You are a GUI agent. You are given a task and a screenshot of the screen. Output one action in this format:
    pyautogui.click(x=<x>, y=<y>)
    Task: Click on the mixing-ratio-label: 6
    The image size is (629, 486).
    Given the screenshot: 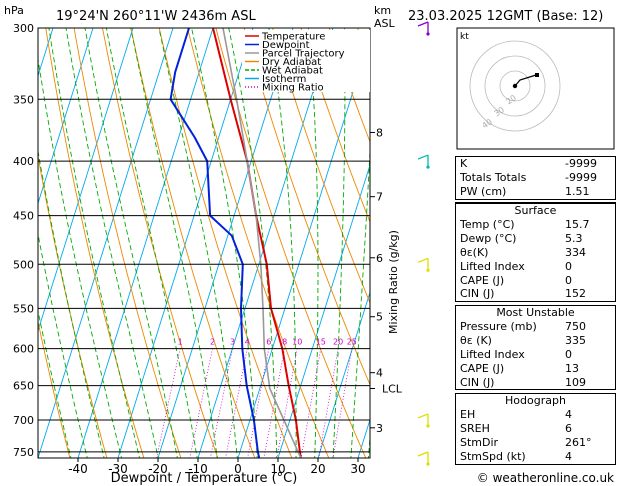 What is the action you would take?
    pyautogui.click(x=268, y=342)
    